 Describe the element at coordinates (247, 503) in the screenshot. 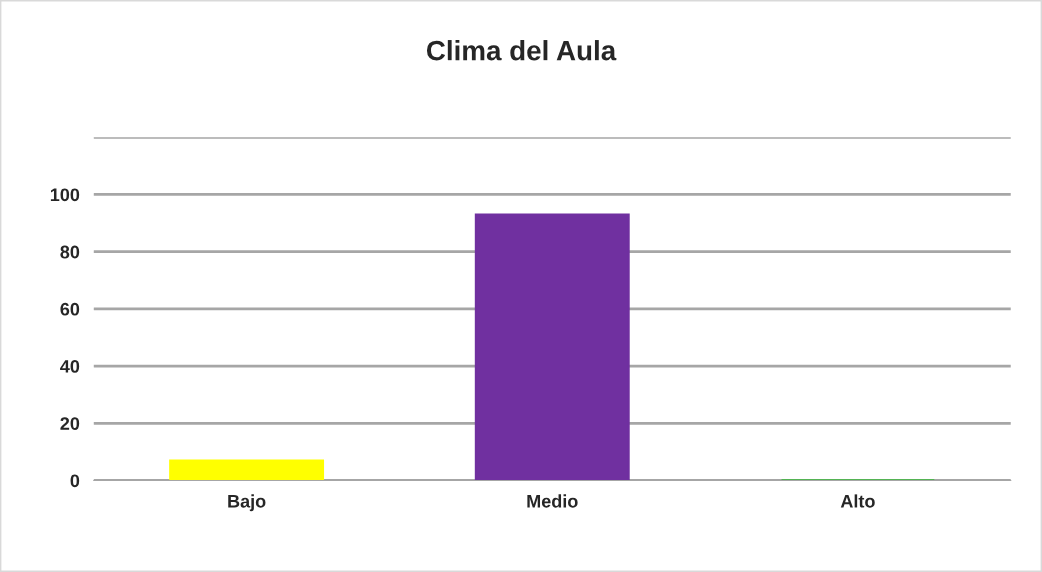

I see `x-tick-label: Bajo` at that location.